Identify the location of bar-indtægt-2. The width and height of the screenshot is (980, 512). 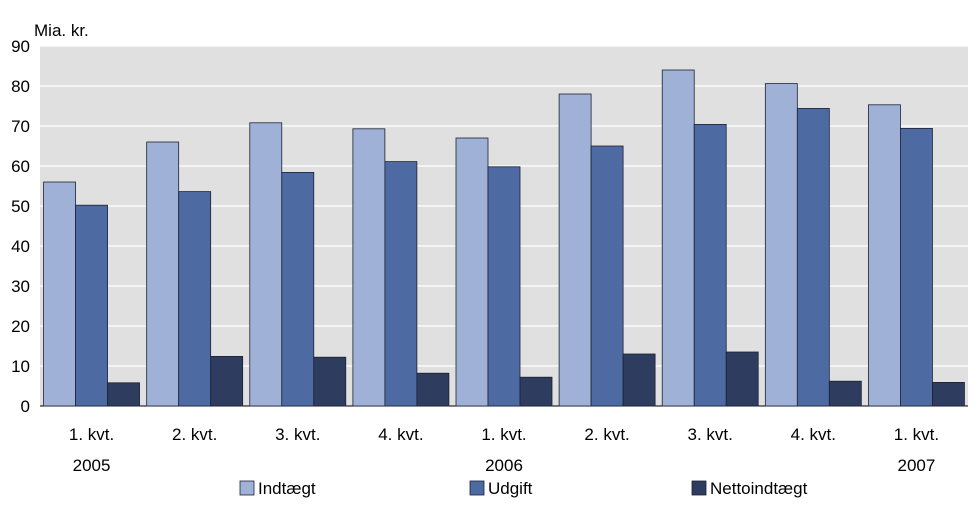
(163, 274).